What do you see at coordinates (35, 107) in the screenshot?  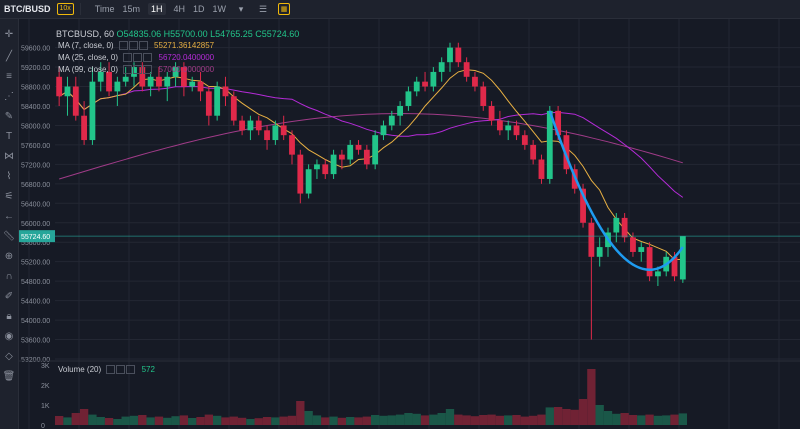 I see `y-tick-label: 58400.00` at bounding box center [35, 107].